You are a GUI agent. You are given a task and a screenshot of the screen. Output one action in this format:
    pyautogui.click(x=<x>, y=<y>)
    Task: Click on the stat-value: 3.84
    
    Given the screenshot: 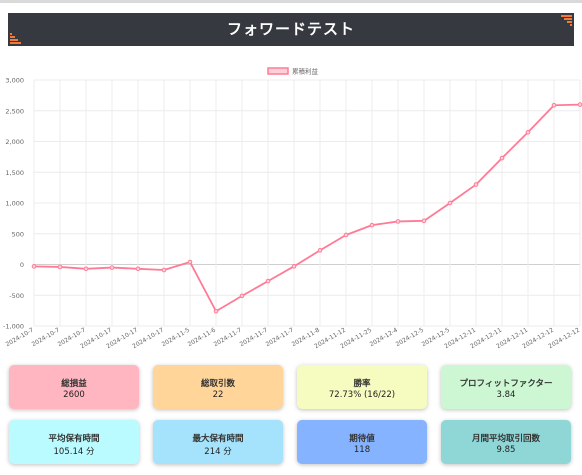 What is the action you would take?
    pyautogui.click(x=506, y=395)
    